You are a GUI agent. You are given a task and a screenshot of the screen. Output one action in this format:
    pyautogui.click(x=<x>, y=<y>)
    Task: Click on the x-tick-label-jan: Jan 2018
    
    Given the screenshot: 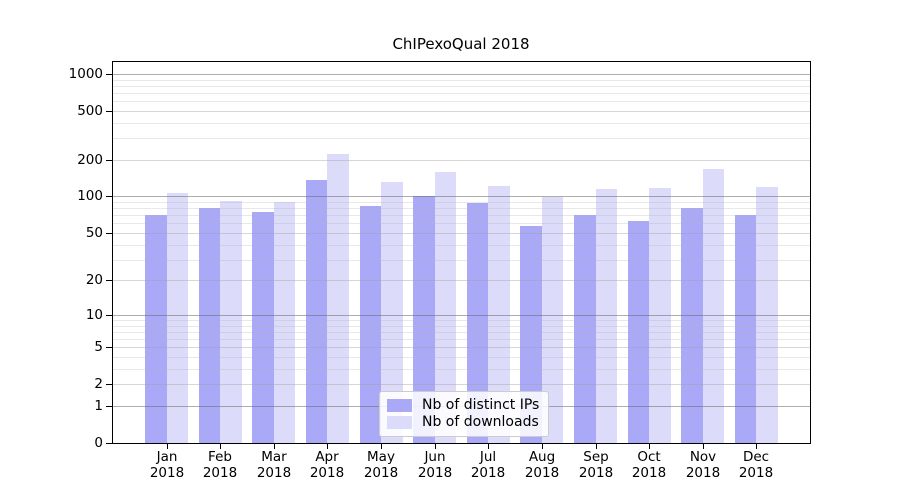 What is the action you would take?
    pyautogui.click(x=167, y=465)
    